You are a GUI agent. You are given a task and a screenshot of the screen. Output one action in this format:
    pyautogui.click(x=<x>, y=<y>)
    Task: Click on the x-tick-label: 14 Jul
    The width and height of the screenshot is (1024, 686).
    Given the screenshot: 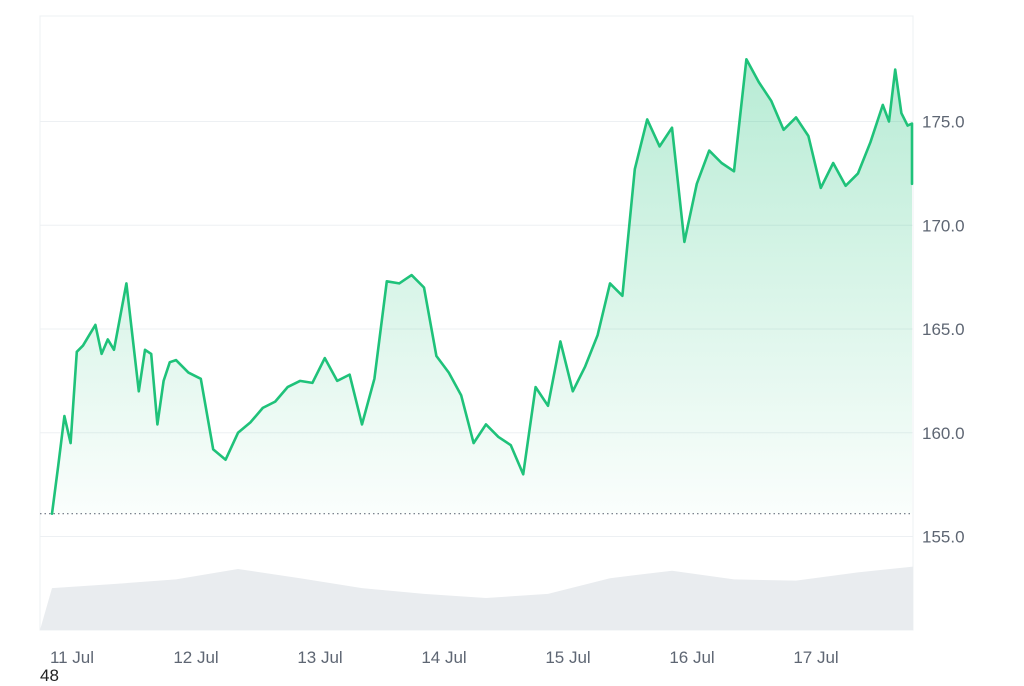 What is the action you would take?
    pyautogui.click(x=443, y=657)
    